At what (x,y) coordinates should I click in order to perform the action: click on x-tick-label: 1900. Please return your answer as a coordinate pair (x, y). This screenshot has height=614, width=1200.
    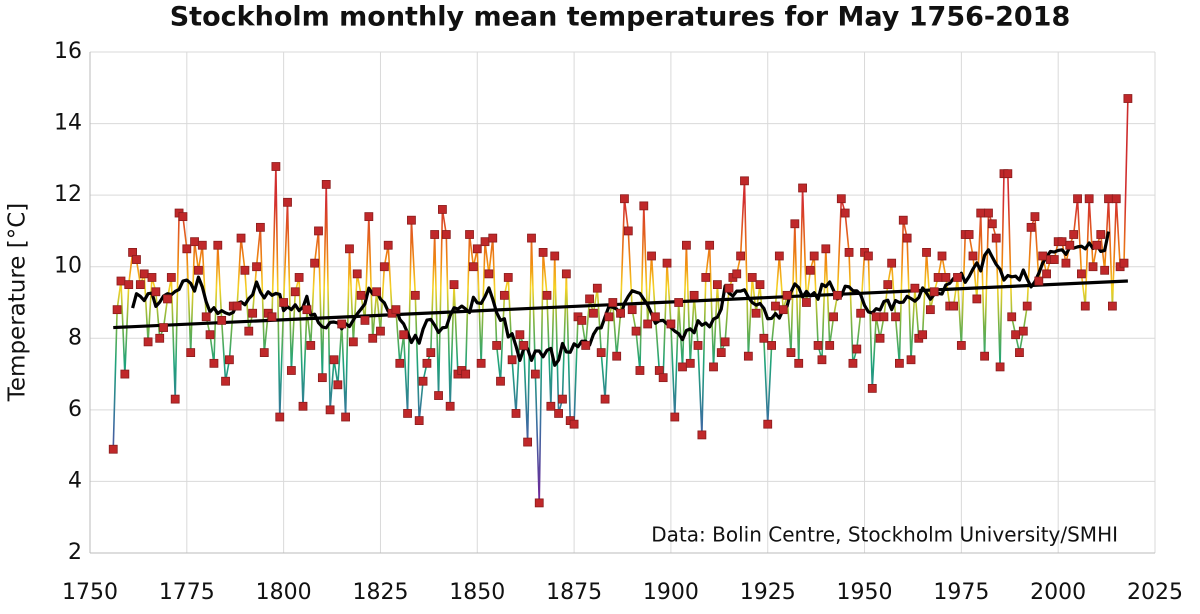
    Looking at the image, I should click on (671, 592).